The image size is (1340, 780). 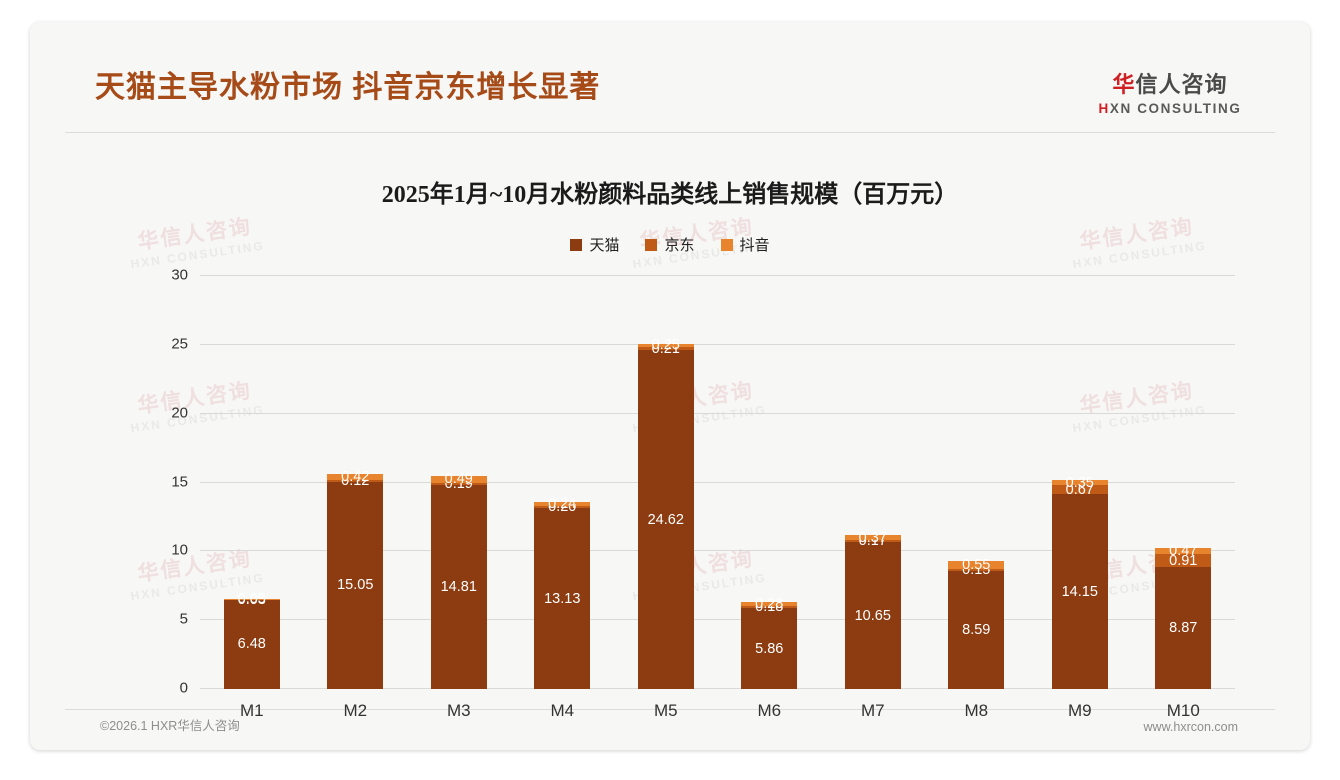 What do you see at coordinates (1183, 710) in the screenshot?
I see `x-axis-tick-label: M10` at bounding box center [1183, 710].